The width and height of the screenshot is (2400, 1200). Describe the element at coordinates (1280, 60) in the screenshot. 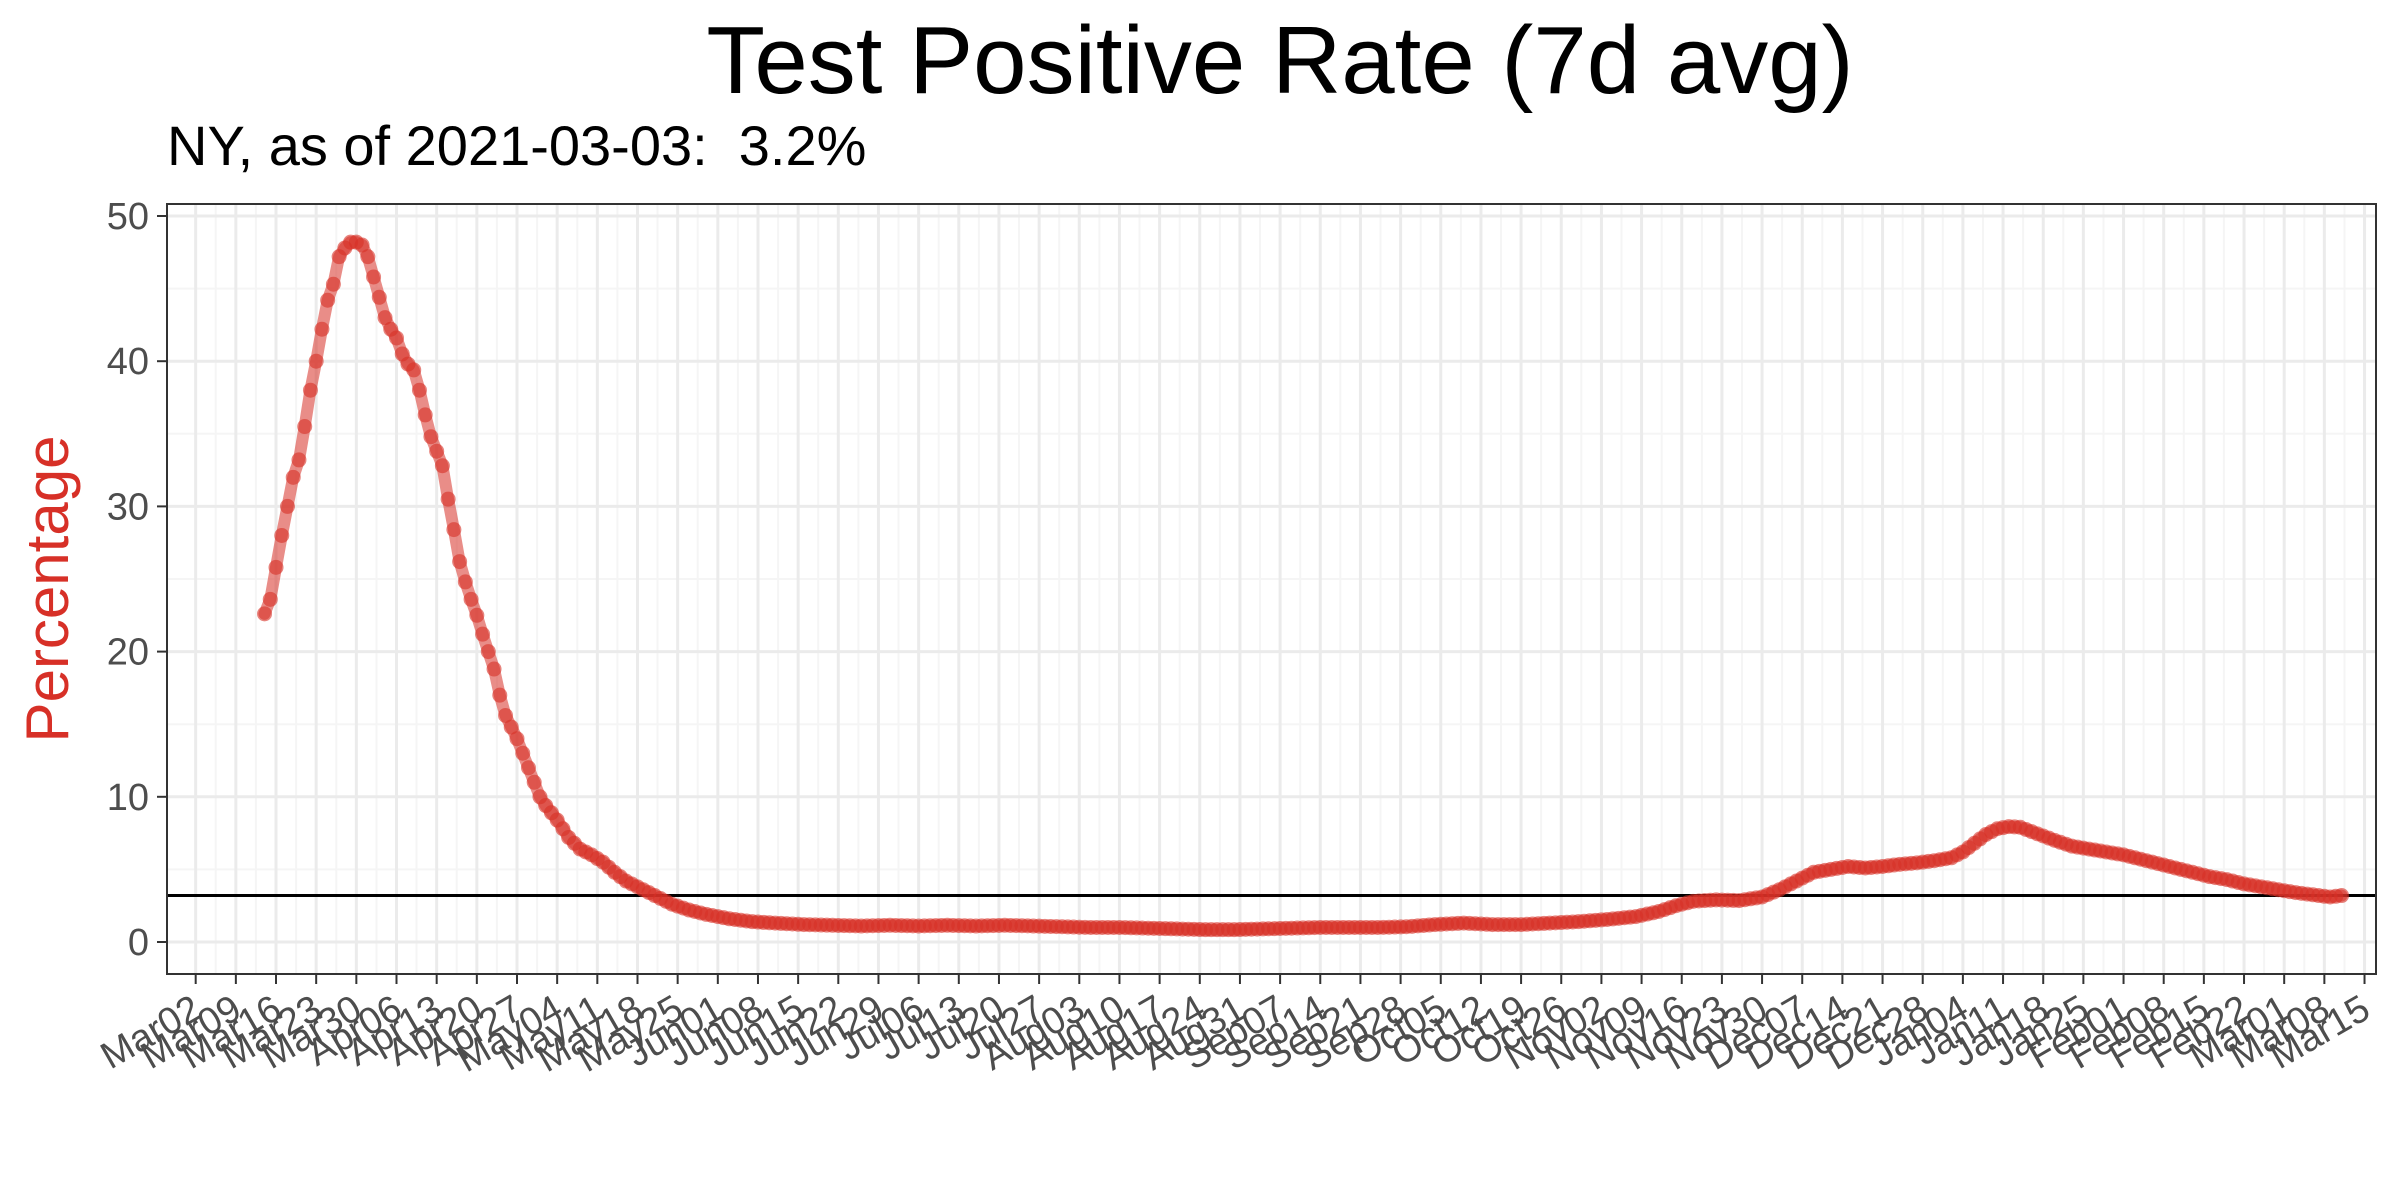

I see `chart-title: Test Positive Rate (7d avg)` at that location.